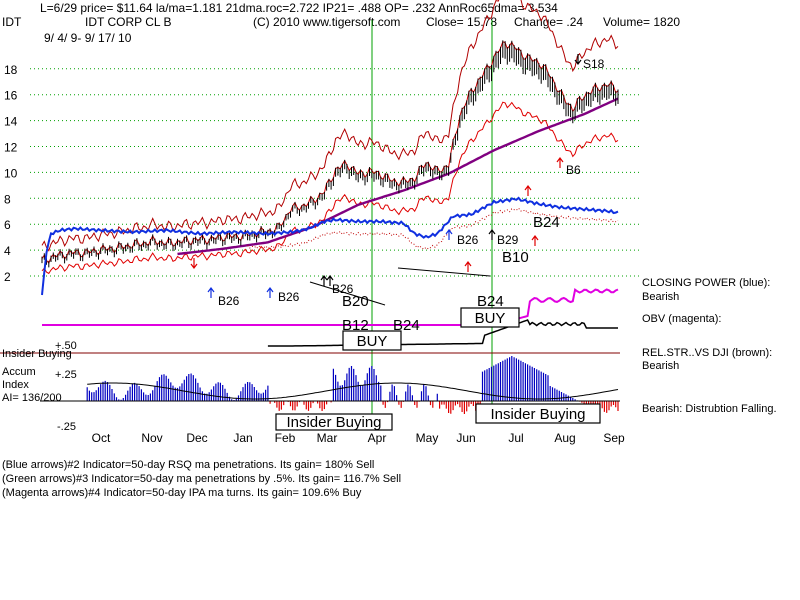 Image resolution: width=800 pixels, height=600 pixels. What do you see at coordinates (706, 283) in the screenshot?
I see `label-closing-power: CLOSING POWER (blue):` at bounding box center [706, 283].